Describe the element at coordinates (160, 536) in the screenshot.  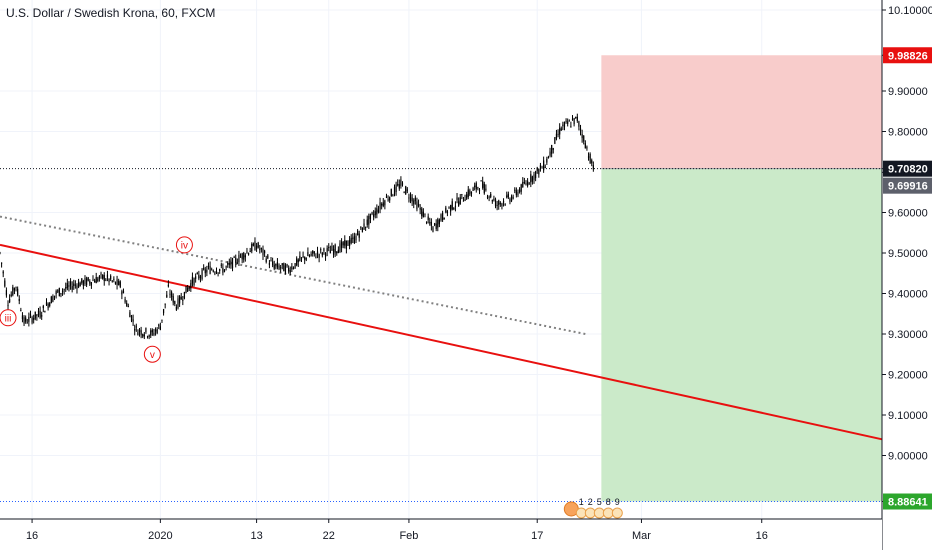
I see `time-label: 2020` at that location.